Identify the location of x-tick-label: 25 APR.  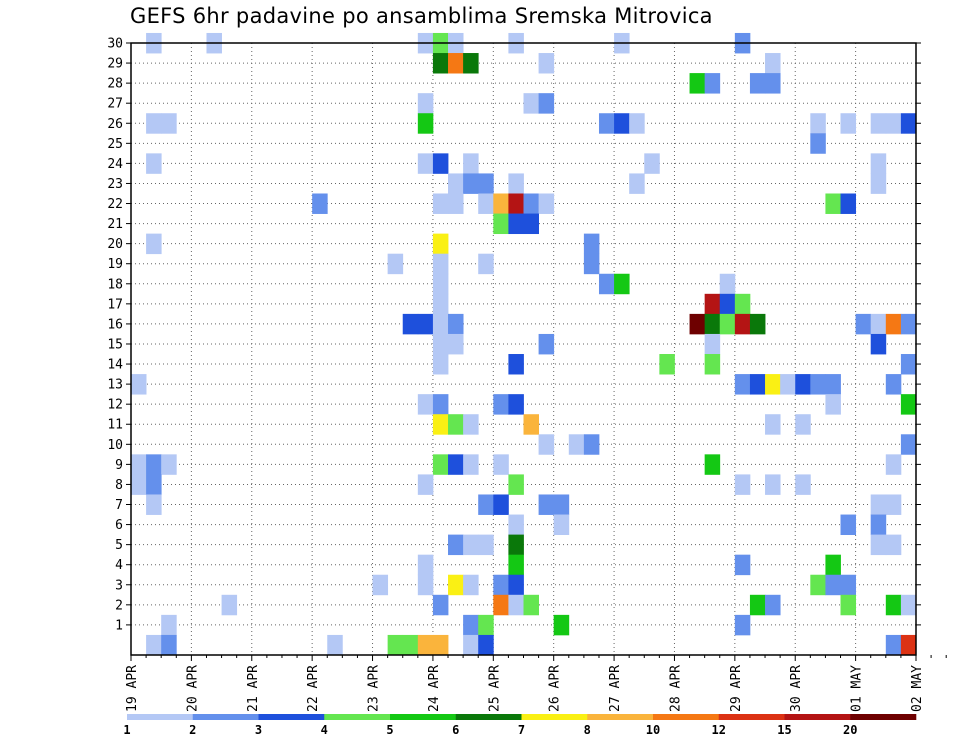
(494, 688).